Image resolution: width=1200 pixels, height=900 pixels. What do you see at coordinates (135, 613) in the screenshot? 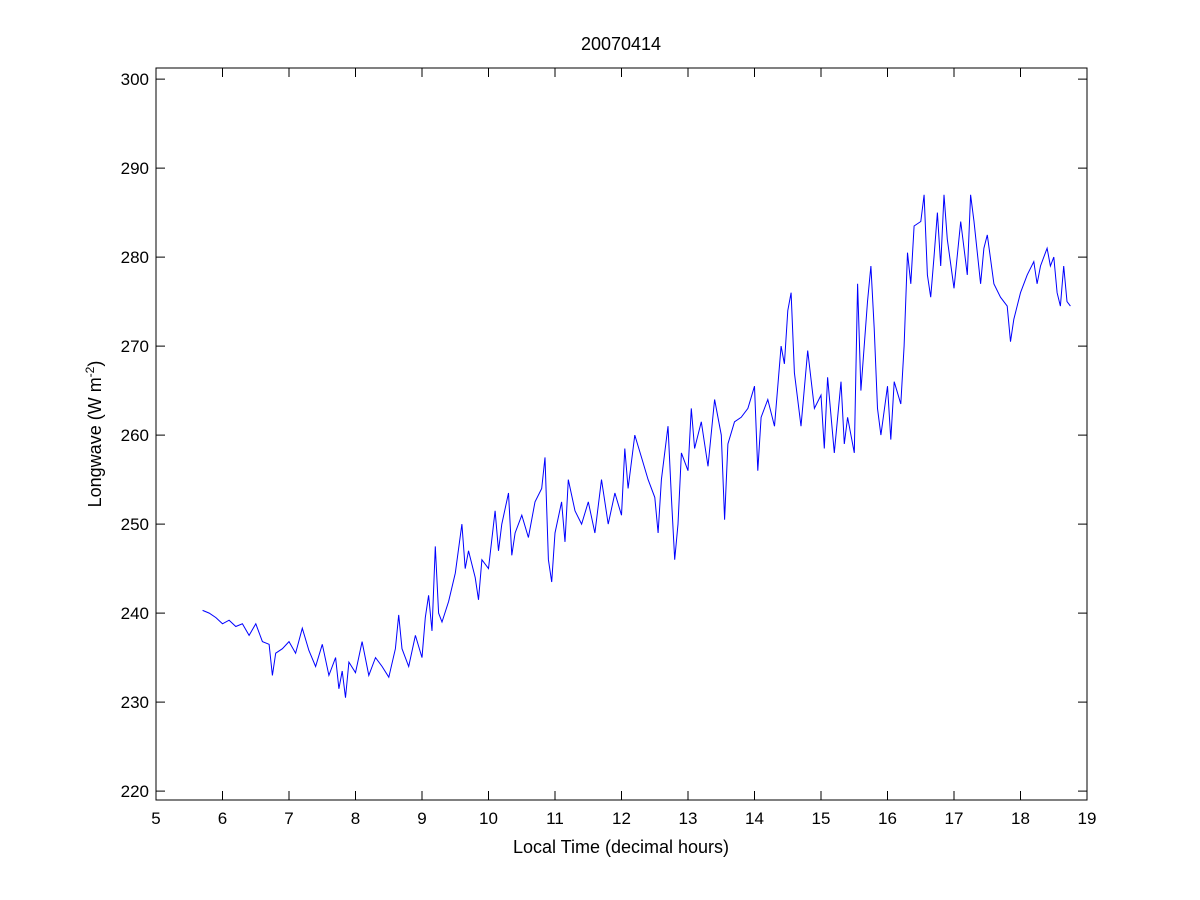
I see `y-tick-label: 240` at bounding box center [135, 613].